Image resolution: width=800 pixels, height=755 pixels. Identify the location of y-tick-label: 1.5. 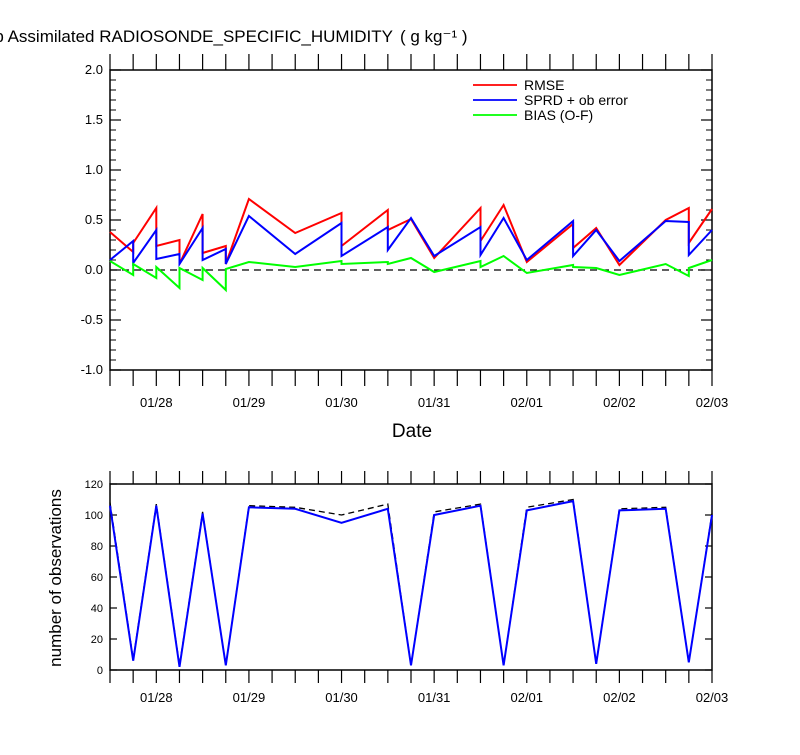
(94, 119).